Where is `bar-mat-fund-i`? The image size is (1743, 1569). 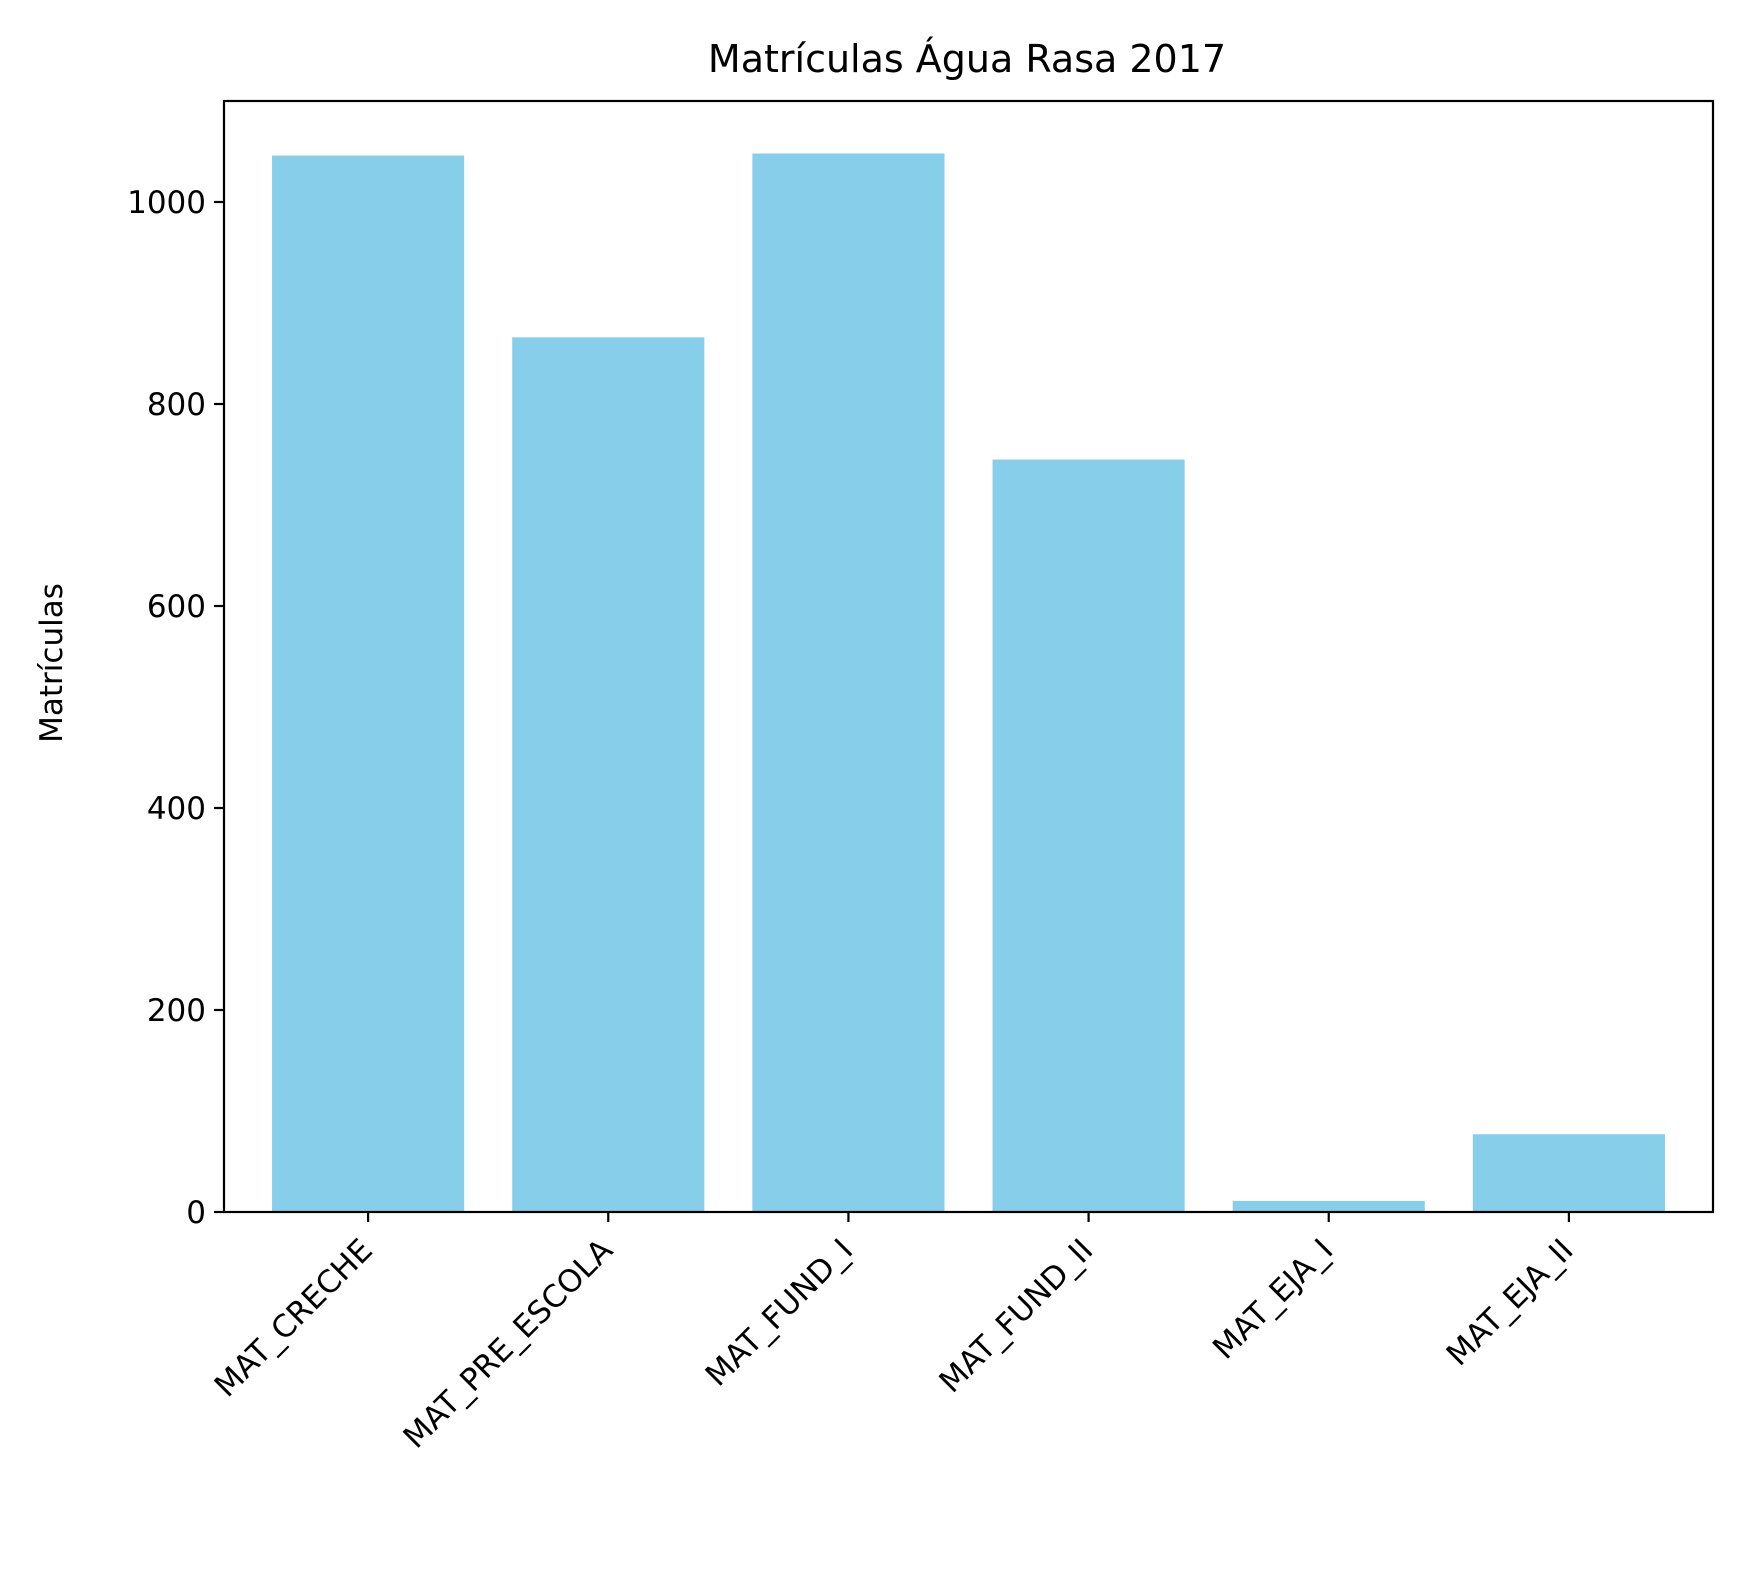
bar-mat-fund-i is located at coordinates (848, 682).